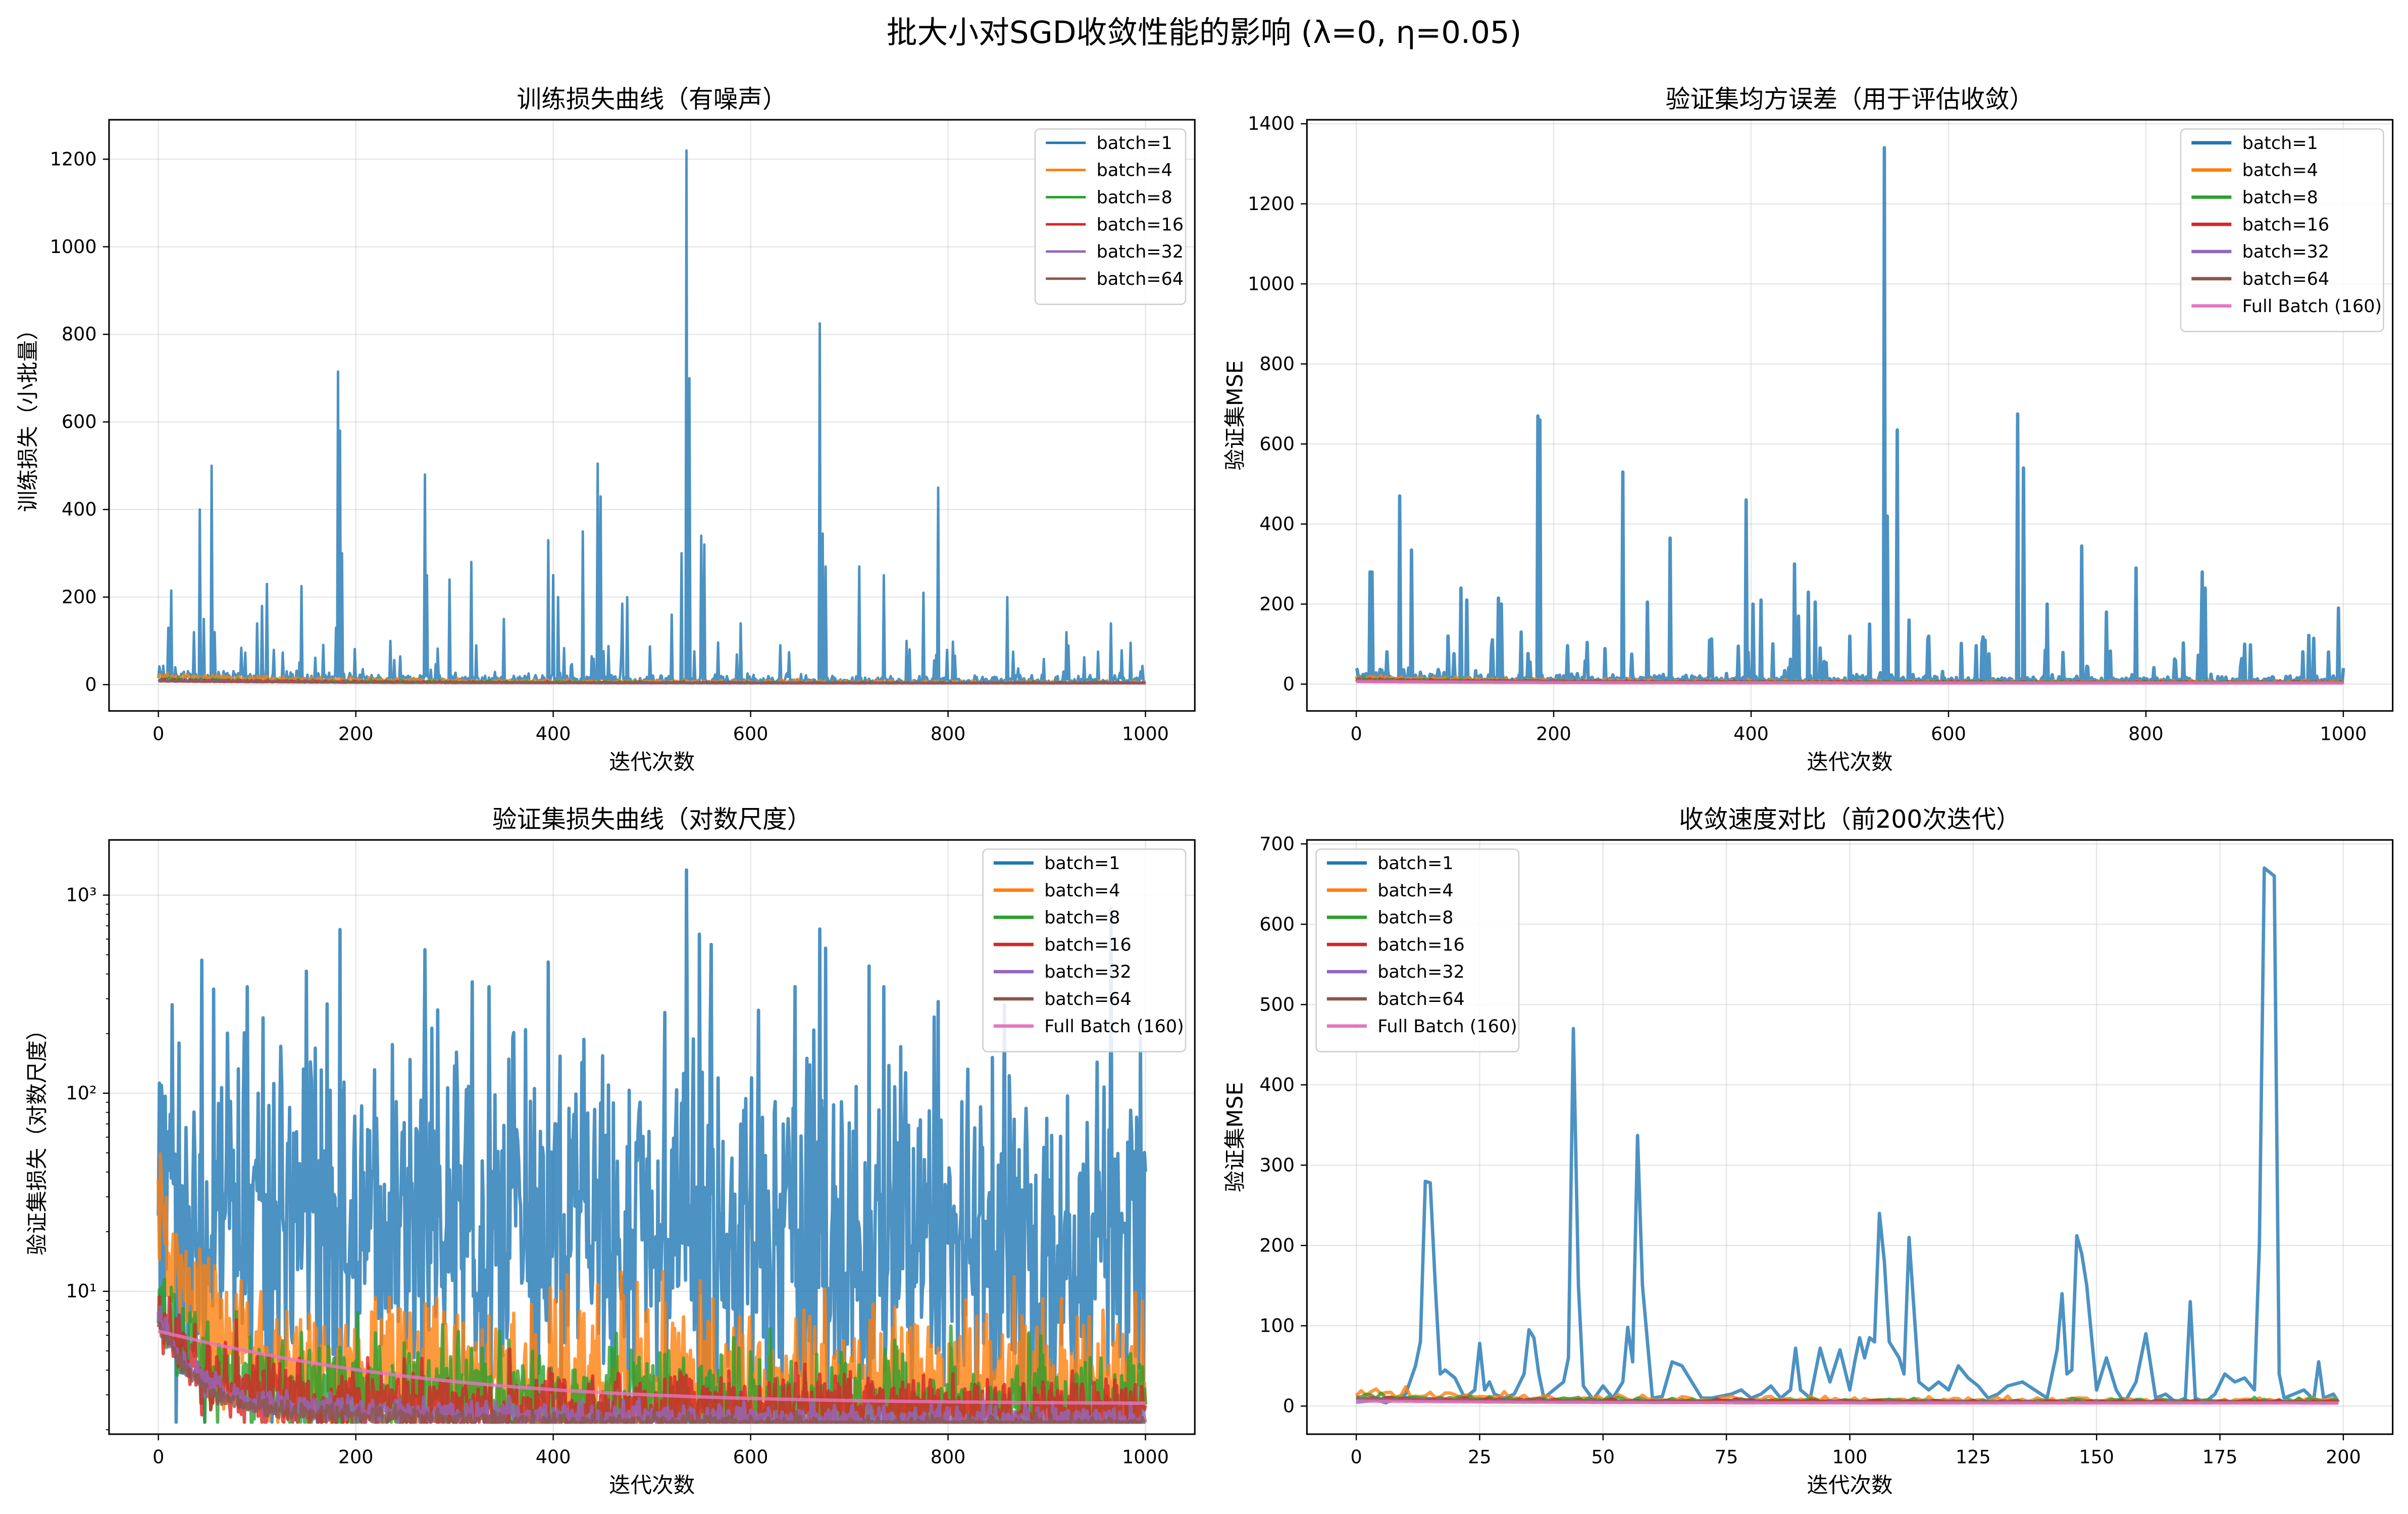 The image size is (2408, 1514). What do you see at coordinates (2220, 1457) in the screenshot?
I see `x-tick-label: 175` at bounding box center [2220, 1457].